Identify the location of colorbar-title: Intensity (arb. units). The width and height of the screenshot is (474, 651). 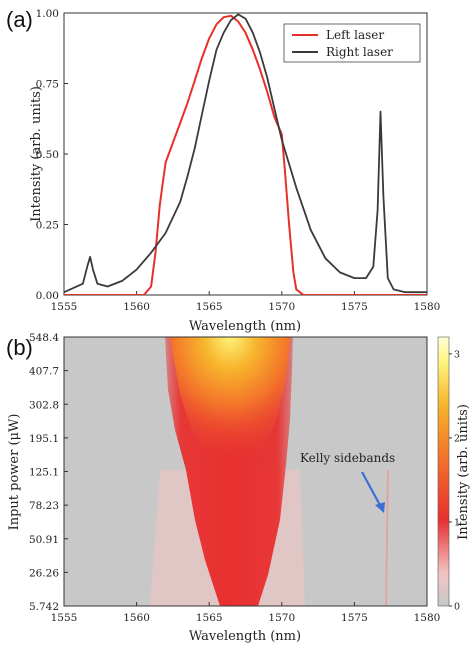
(463, 472).